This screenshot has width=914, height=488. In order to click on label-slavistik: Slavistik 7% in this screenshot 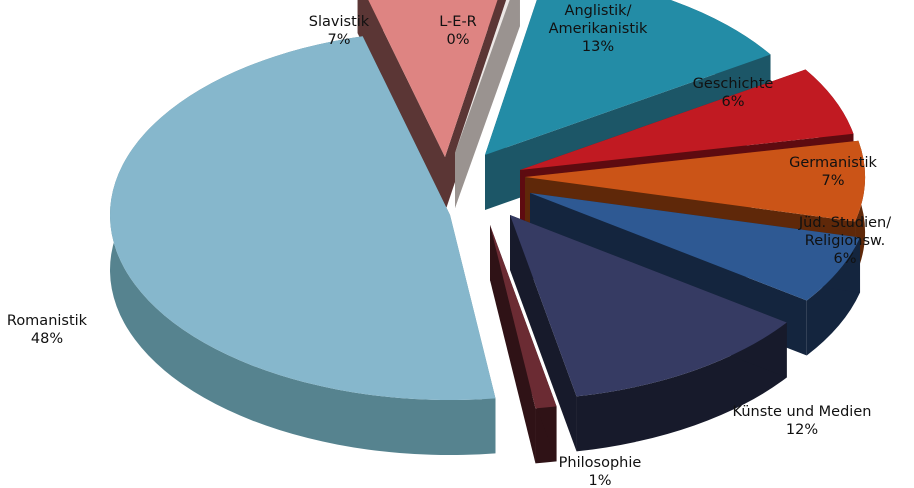, I will do `click(339, 31)`.